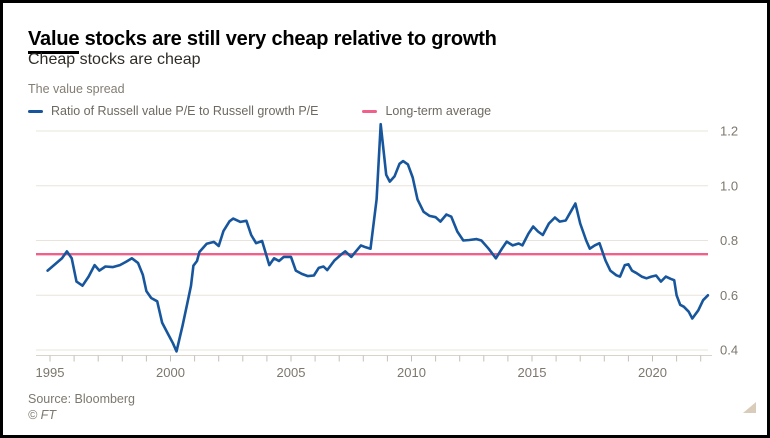 The image size is (770, 438). Describe the element at coordinates (42, 415) in the screenshot. I see `ft-copyright: © FT` at that location.